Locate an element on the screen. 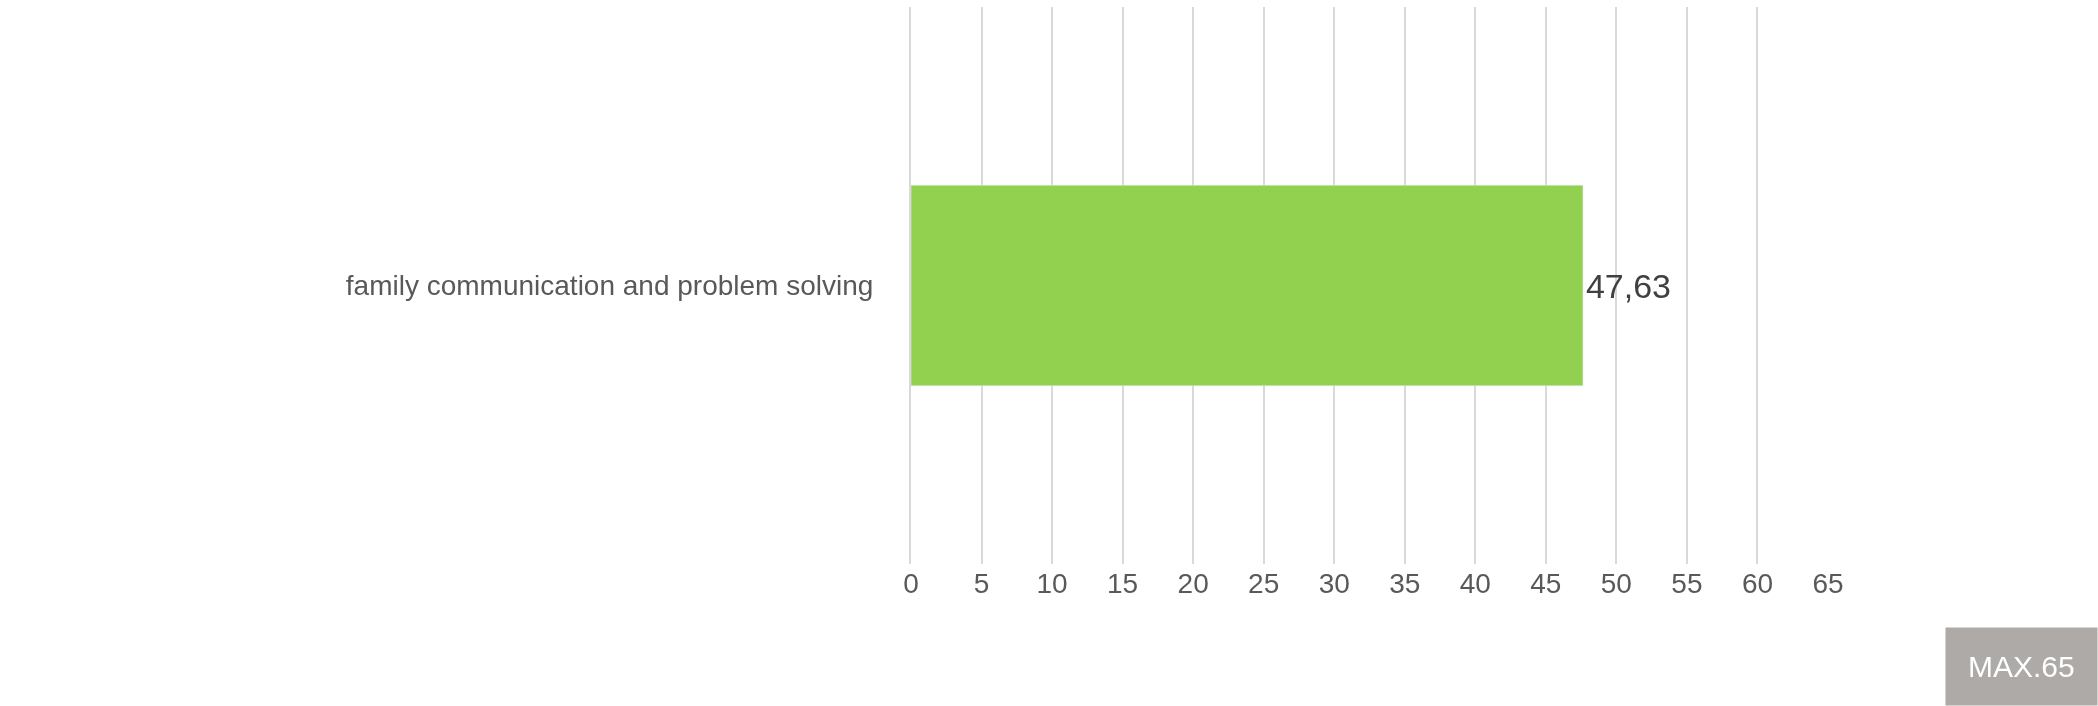  x-tick-label: 15 is located at coordinates (1123, 583).